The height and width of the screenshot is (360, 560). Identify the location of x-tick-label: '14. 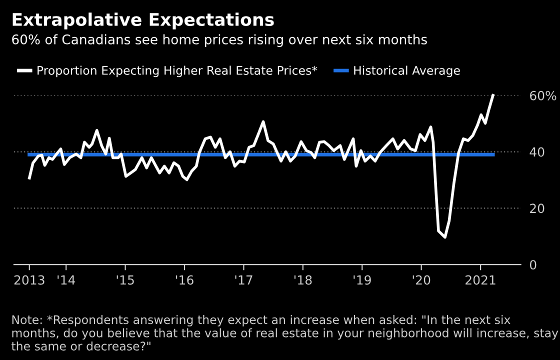
(67, 280).